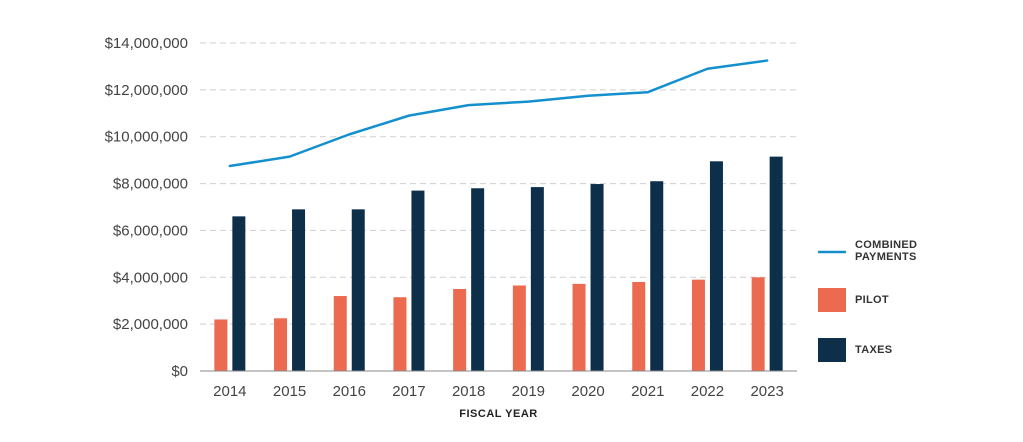 This screenshot has height=442, width=1023. What do you see at coordinates (229, 391) in the screenshot?
I see `x-tick-label: 2014` at bounding box center [229, 391].